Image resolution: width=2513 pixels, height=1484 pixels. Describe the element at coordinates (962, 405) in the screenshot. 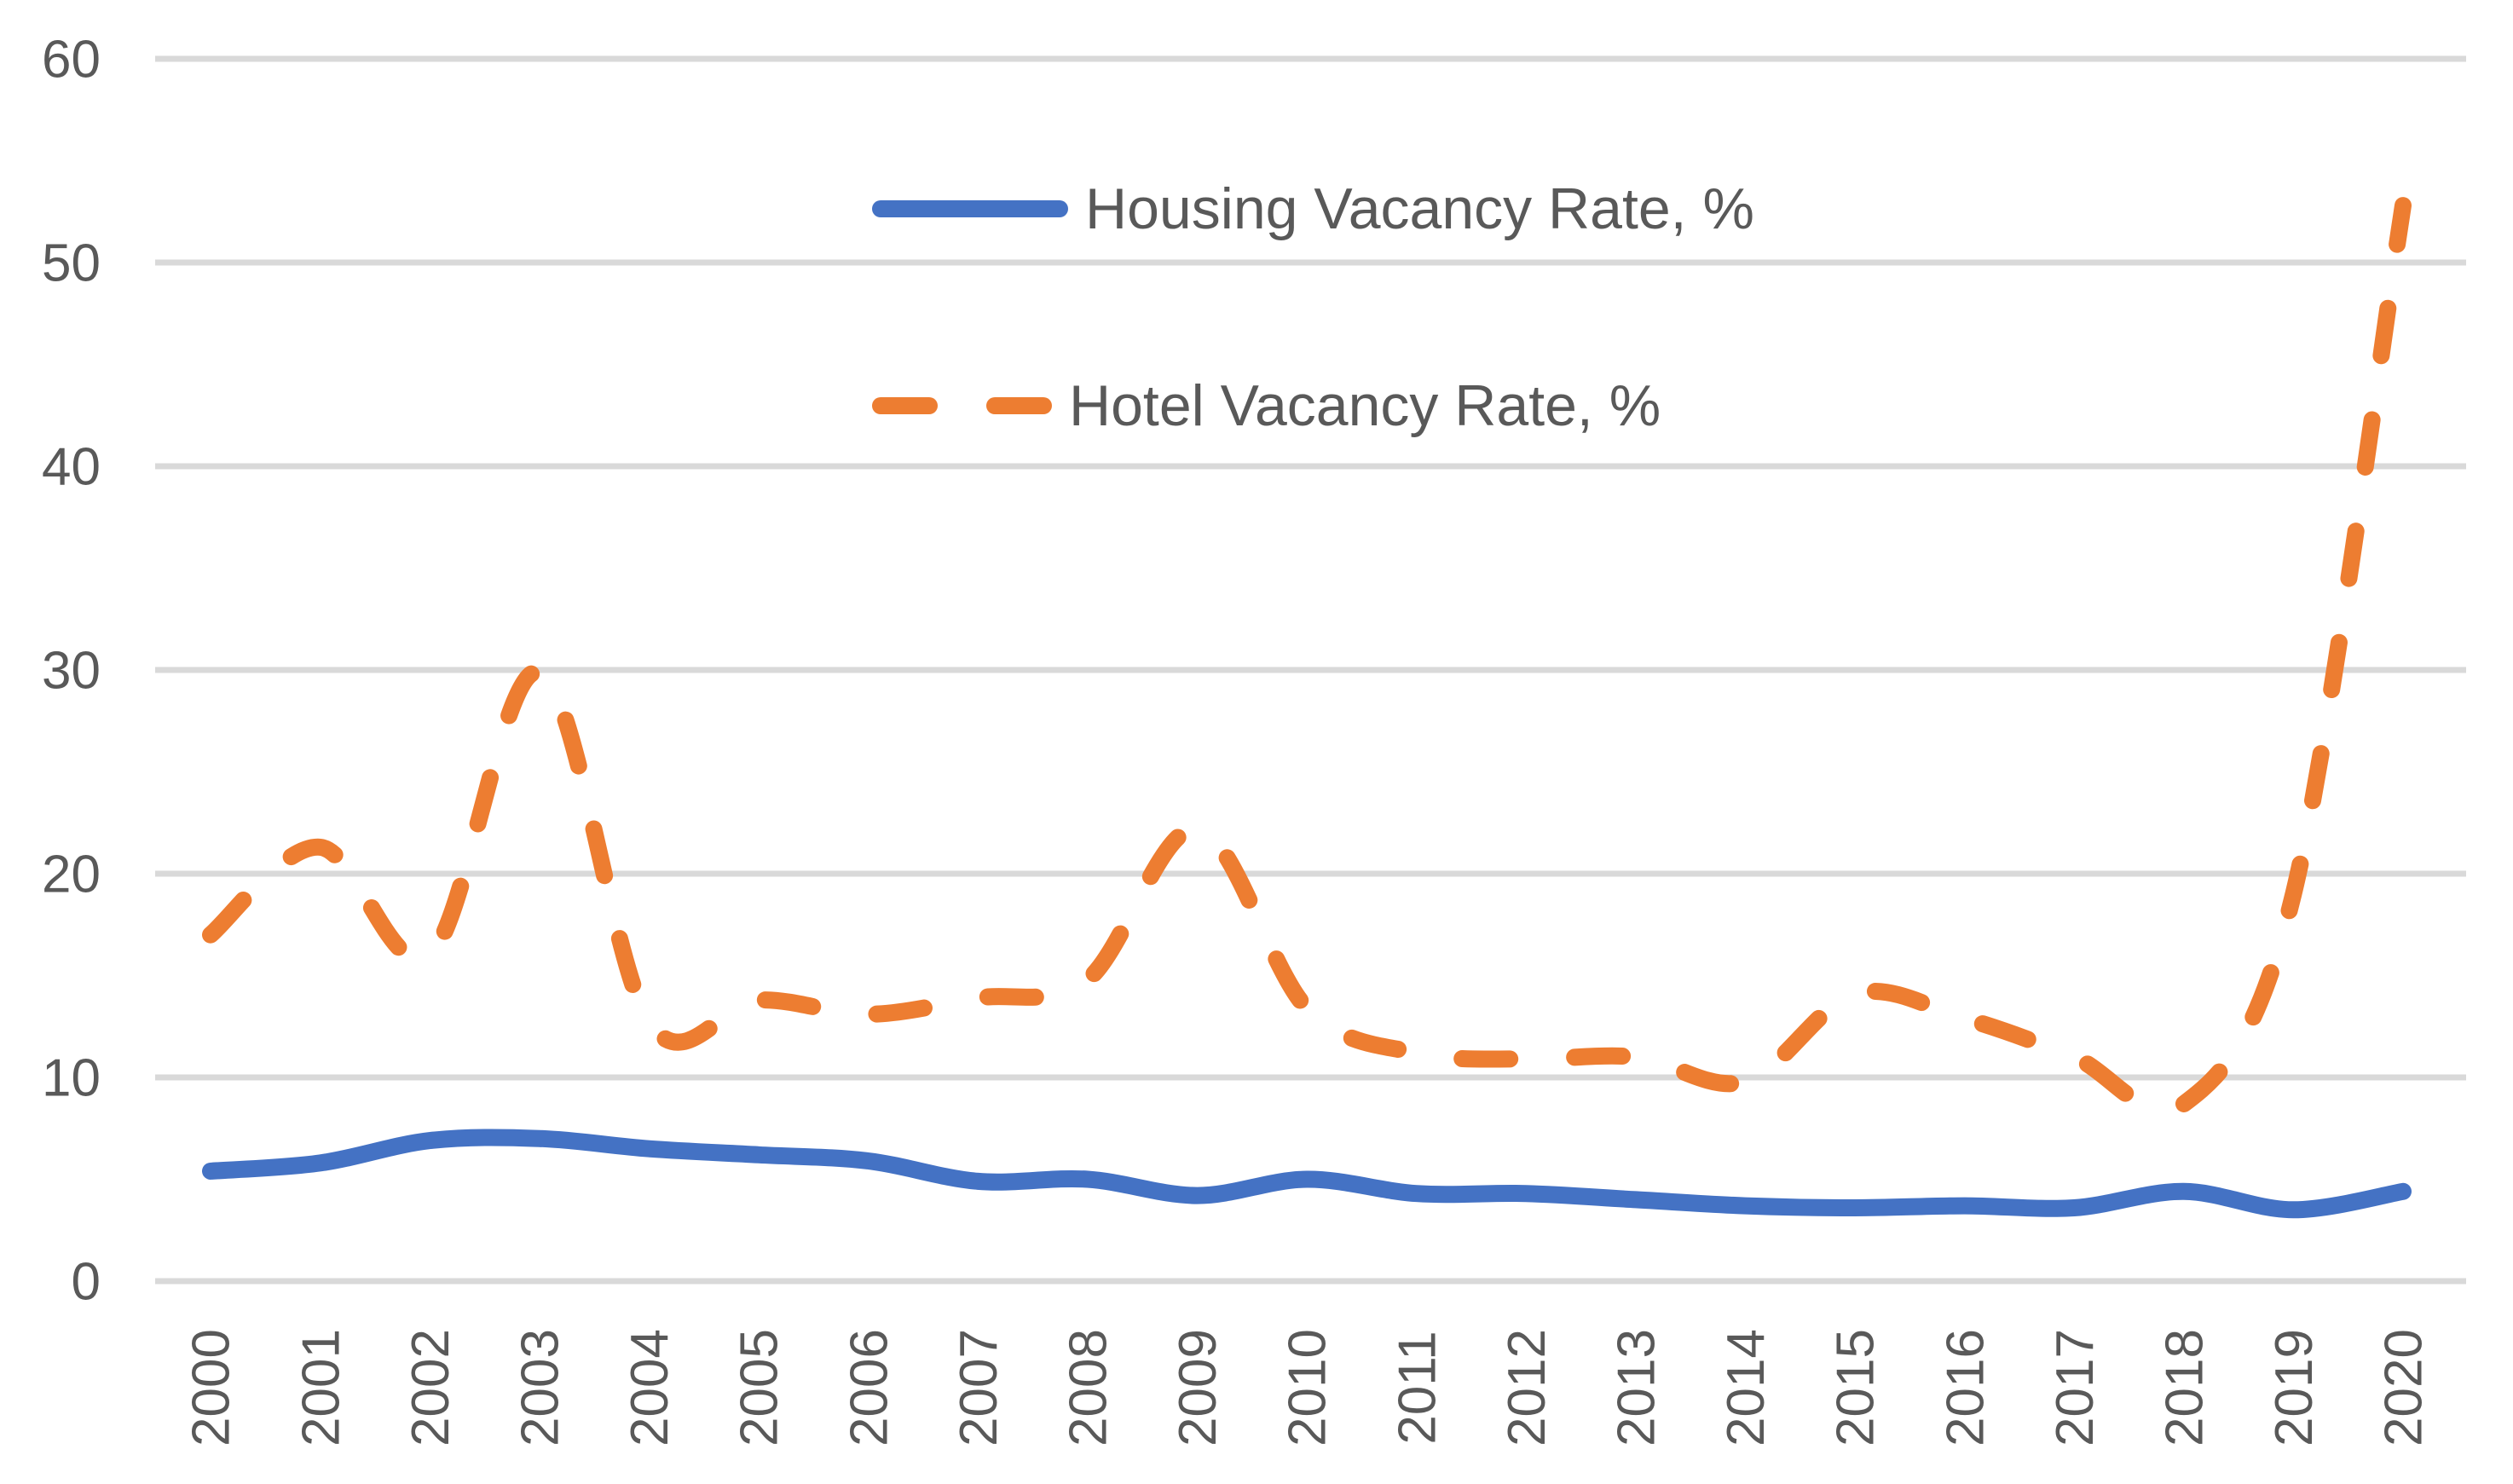

I see `legend-swatch-hotel-dashed-line` at that location.